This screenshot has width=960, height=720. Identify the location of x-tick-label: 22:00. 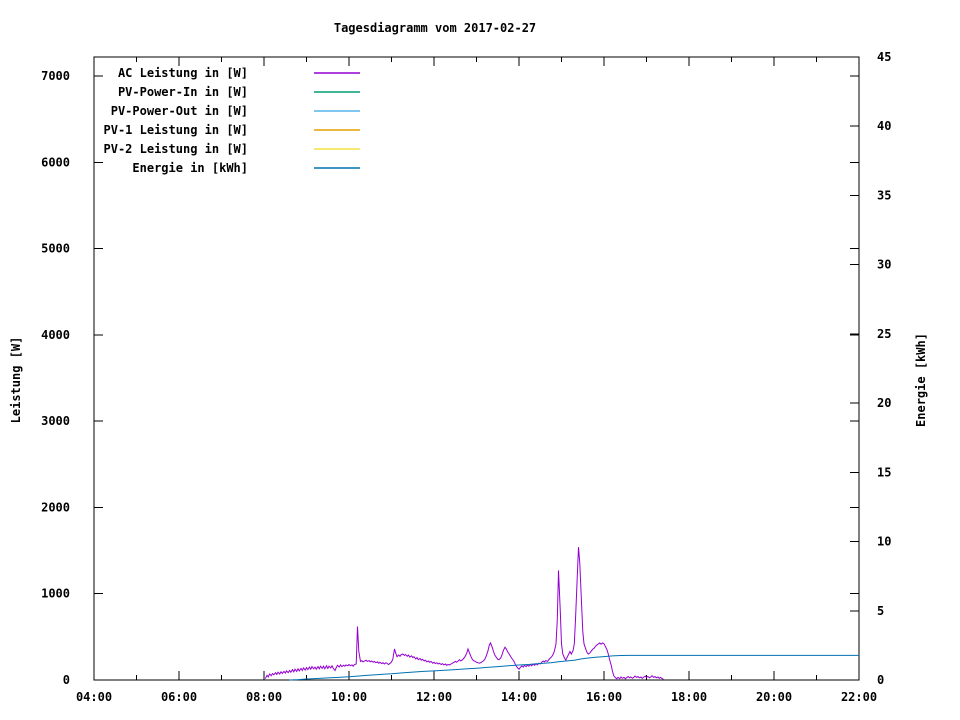
(859, 697).